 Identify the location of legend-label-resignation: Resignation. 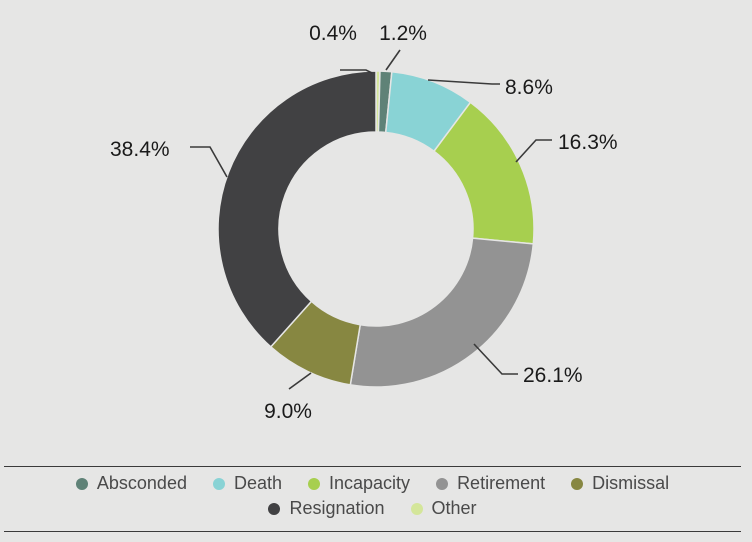
(337, 508).